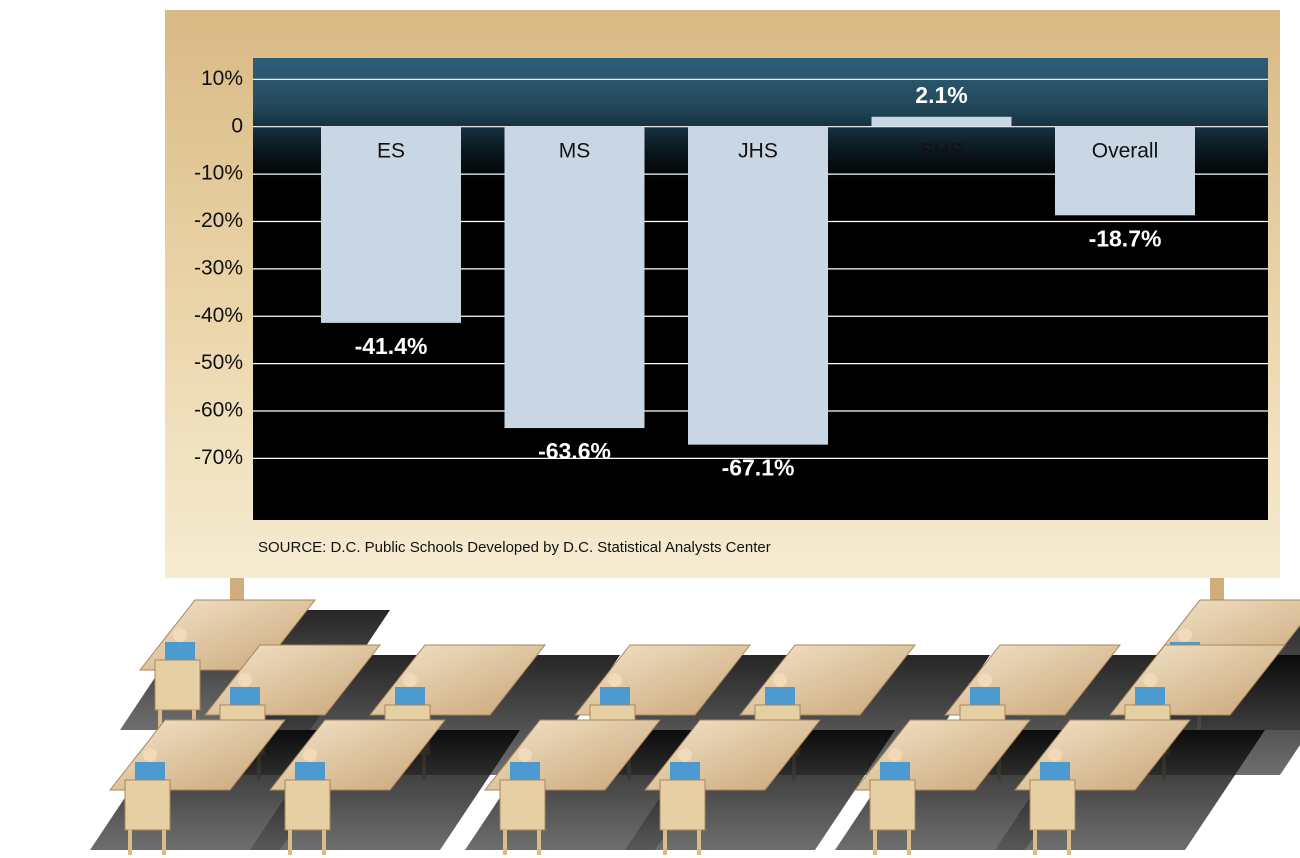  Describe the element at coordinates (1125, 238) in the screenshot. I see `value-label: -18.7%` at that location.